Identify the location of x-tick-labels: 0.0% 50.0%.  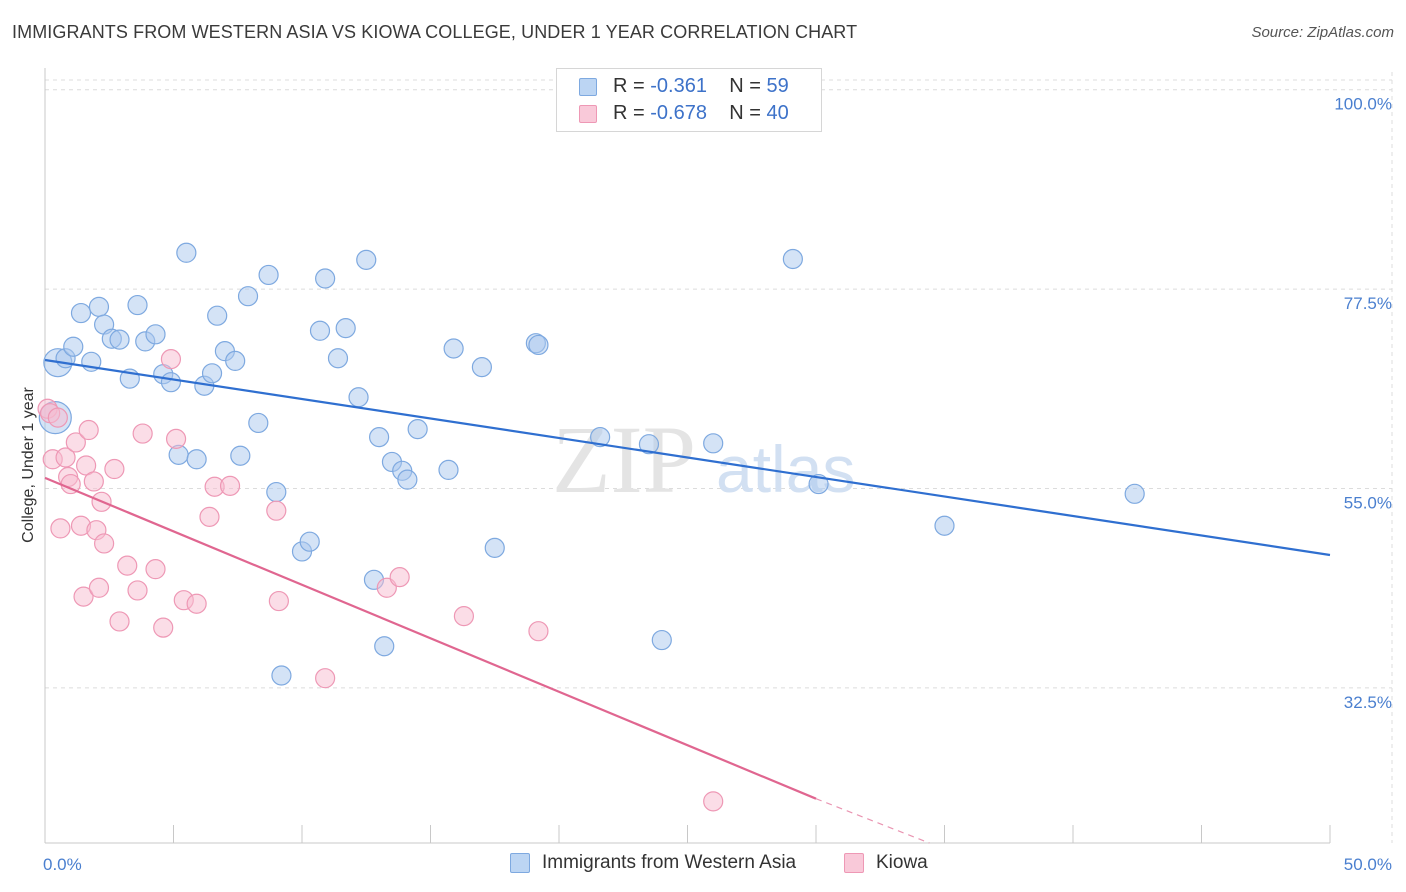
(717, 864).